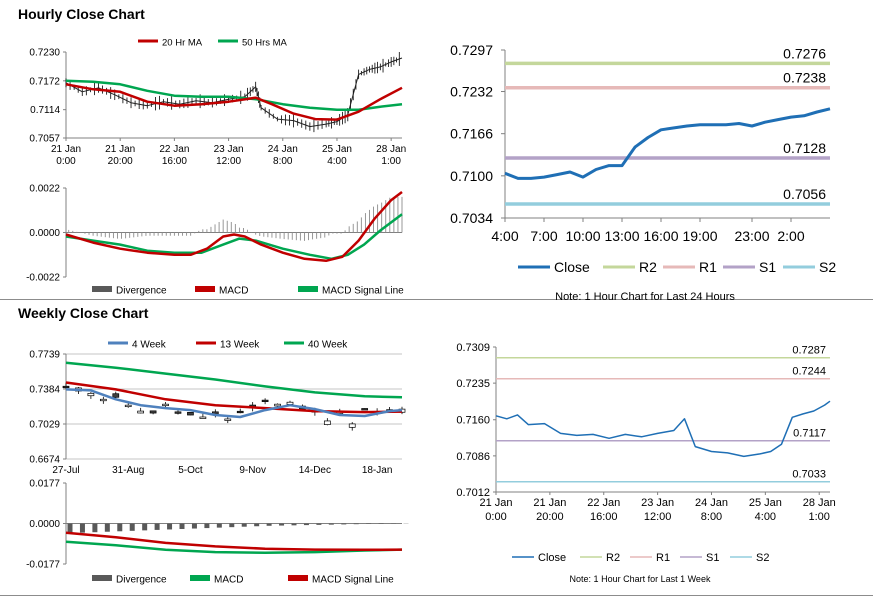 The width and height of the screenshot is (873, 601). Describe the element at coordinates (827, 267) in the screenshot. I see `legend-label: S2` at that location.